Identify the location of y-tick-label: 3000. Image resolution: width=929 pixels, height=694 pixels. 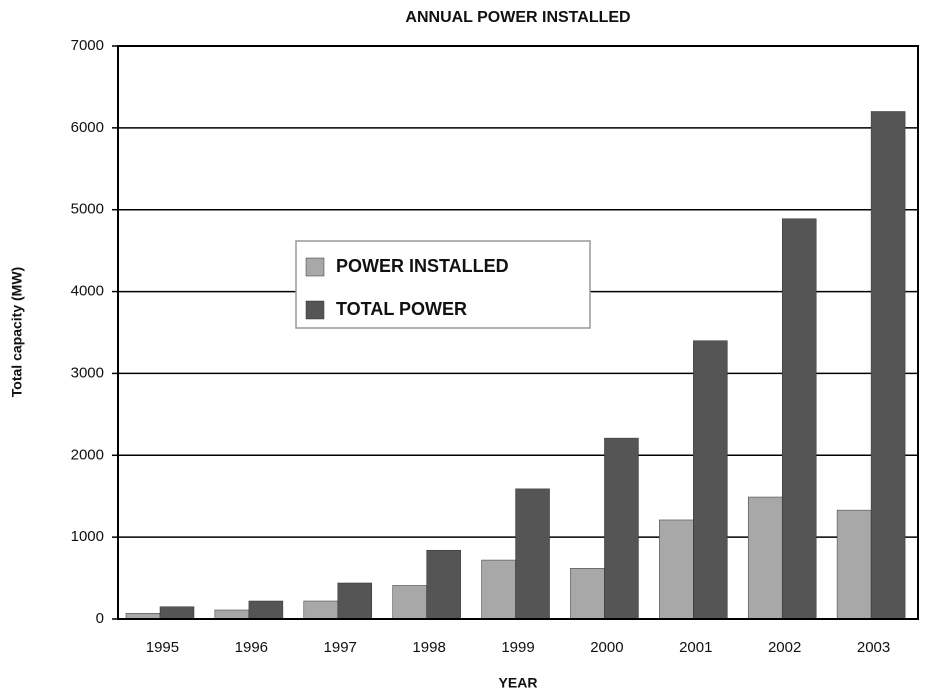
(87, 372).